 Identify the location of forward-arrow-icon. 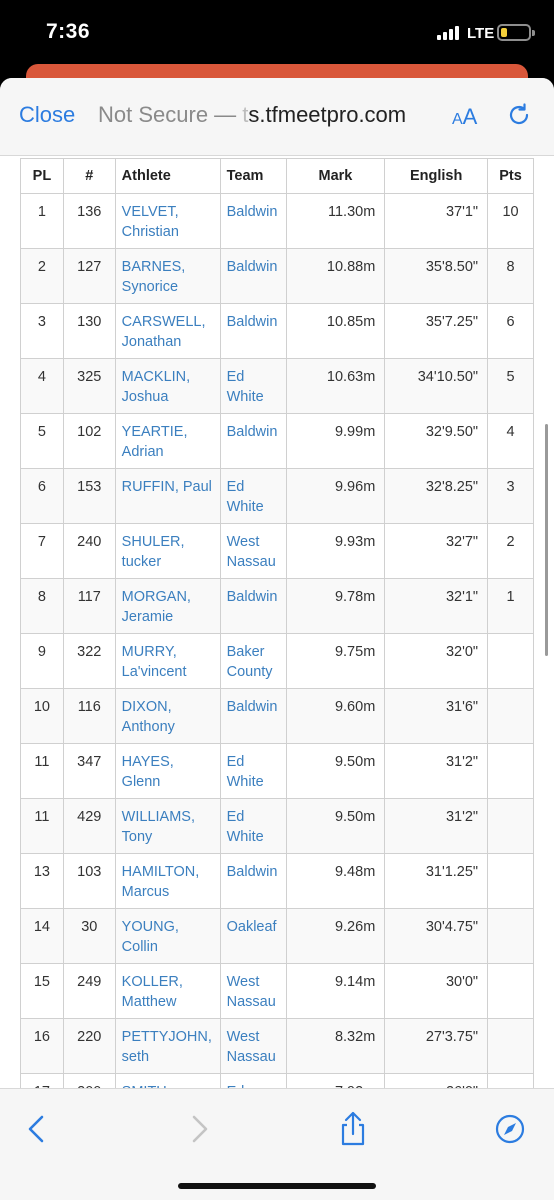
(198, 1129).